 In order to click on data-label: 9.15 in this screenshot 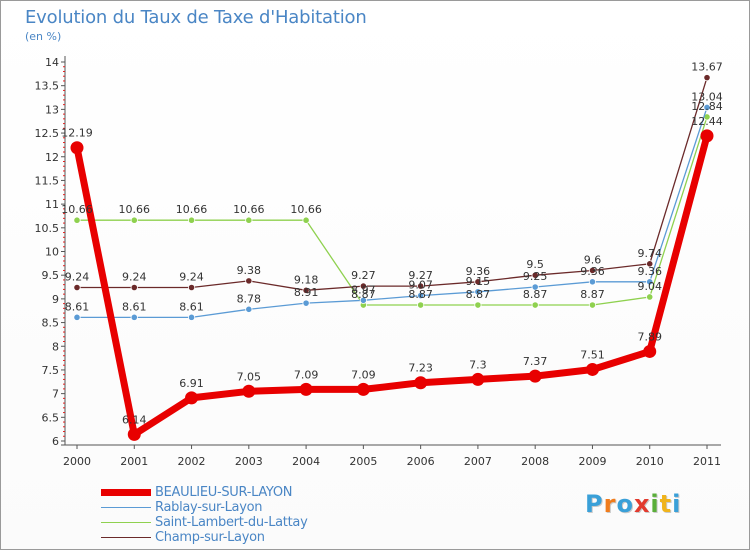, I will do `click(478, 281)`.